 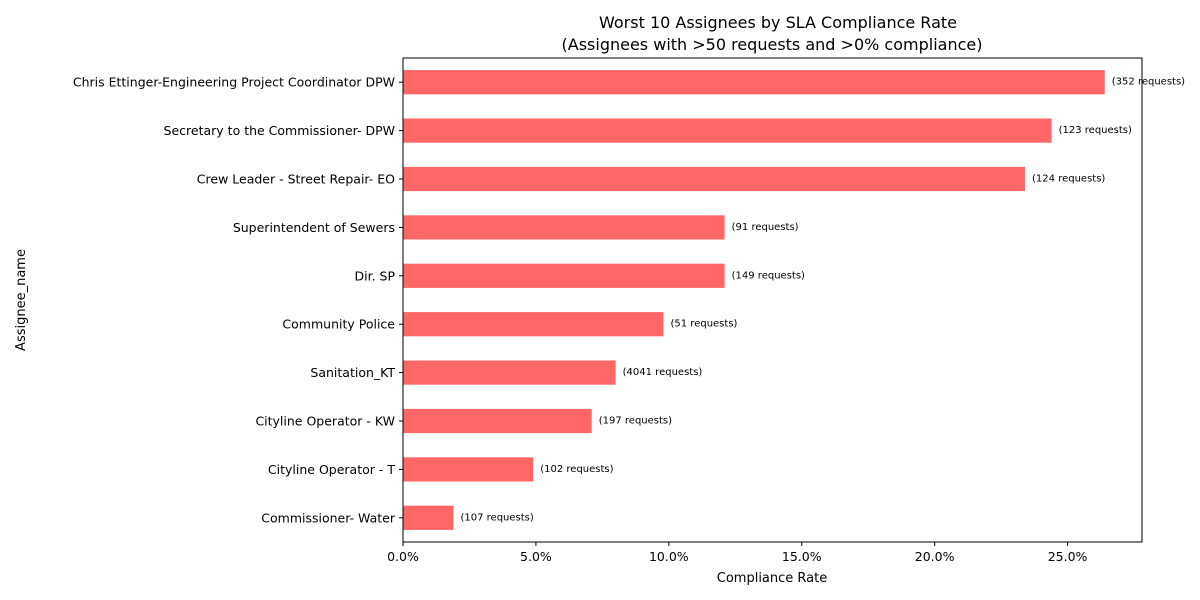 I want to click on y-tick-label: Commissioner- Water, so click(x=328, y=517).